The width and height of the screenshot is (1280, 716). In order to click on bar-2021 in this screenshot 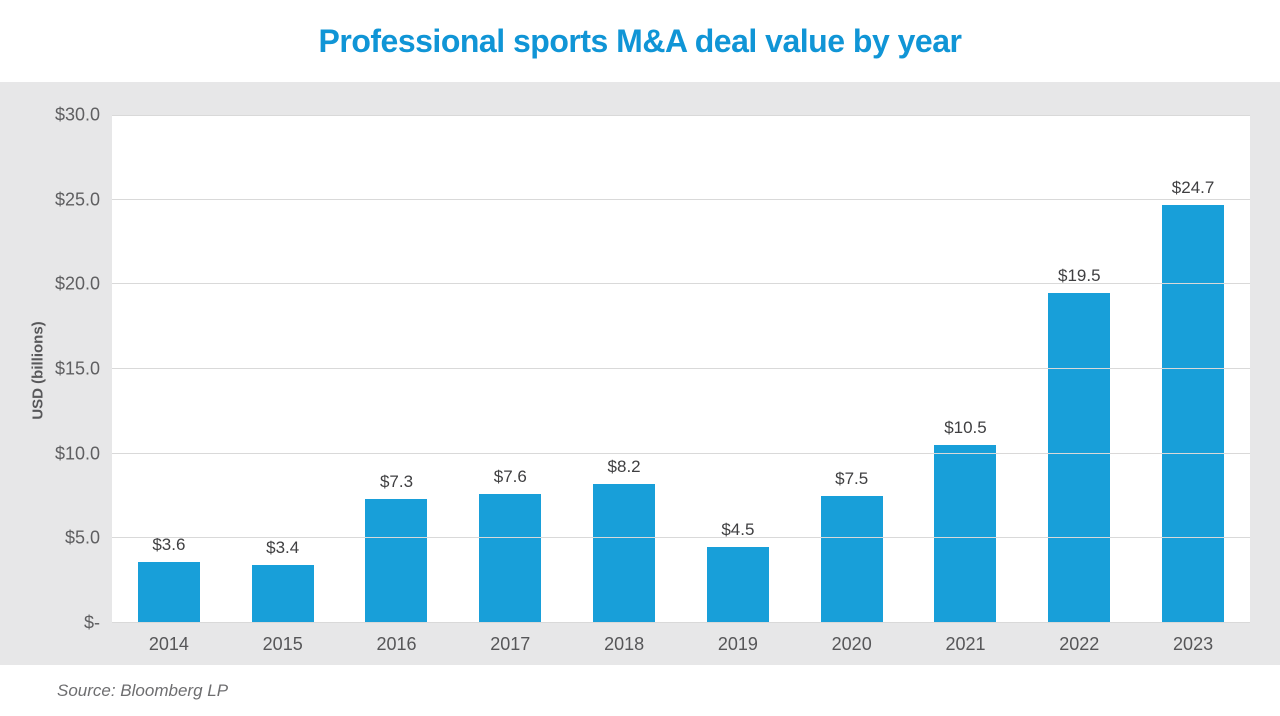, I will do `click(965, 534)`.